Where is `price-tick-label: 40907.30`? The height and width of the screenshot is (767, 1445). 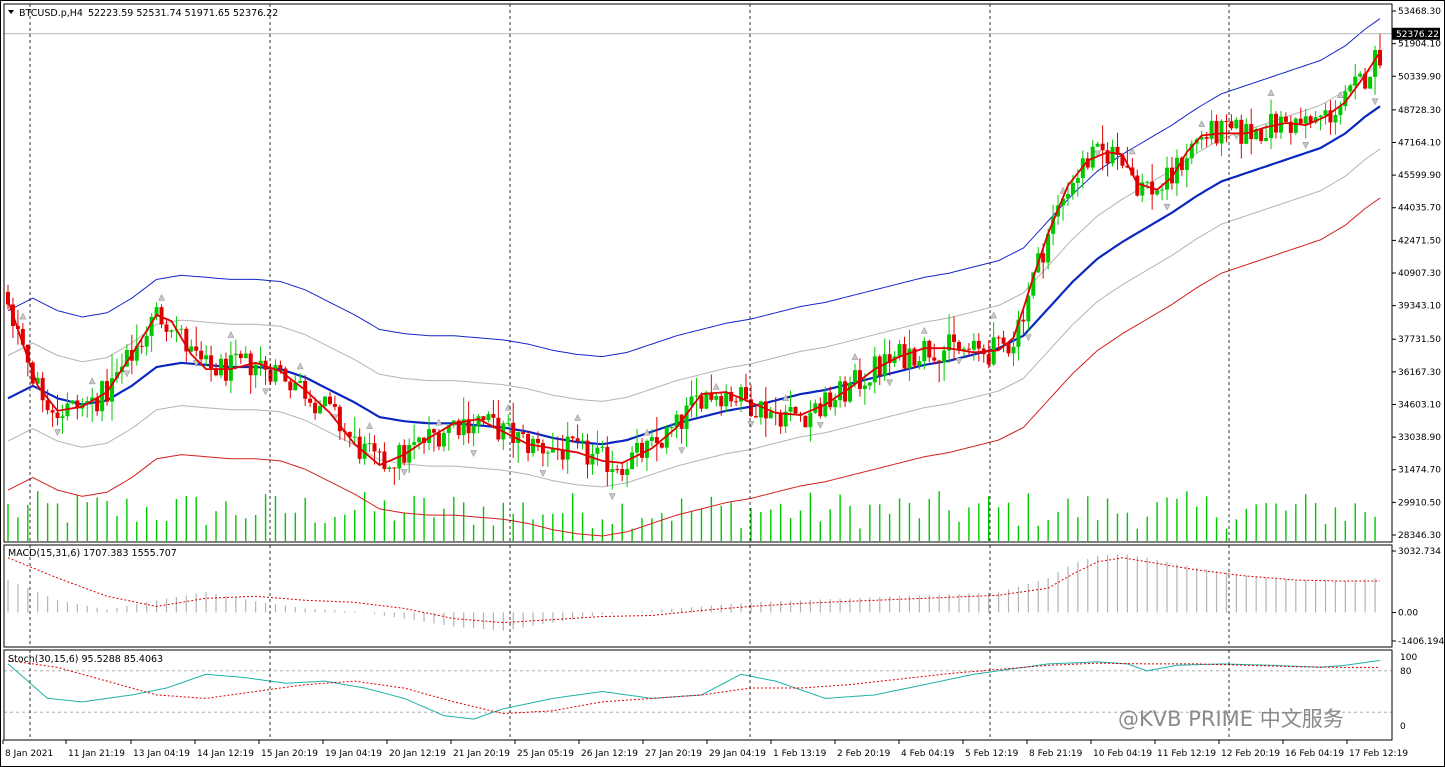
price-tick-label: 40907.30 is located at coordinates (1419, 274).